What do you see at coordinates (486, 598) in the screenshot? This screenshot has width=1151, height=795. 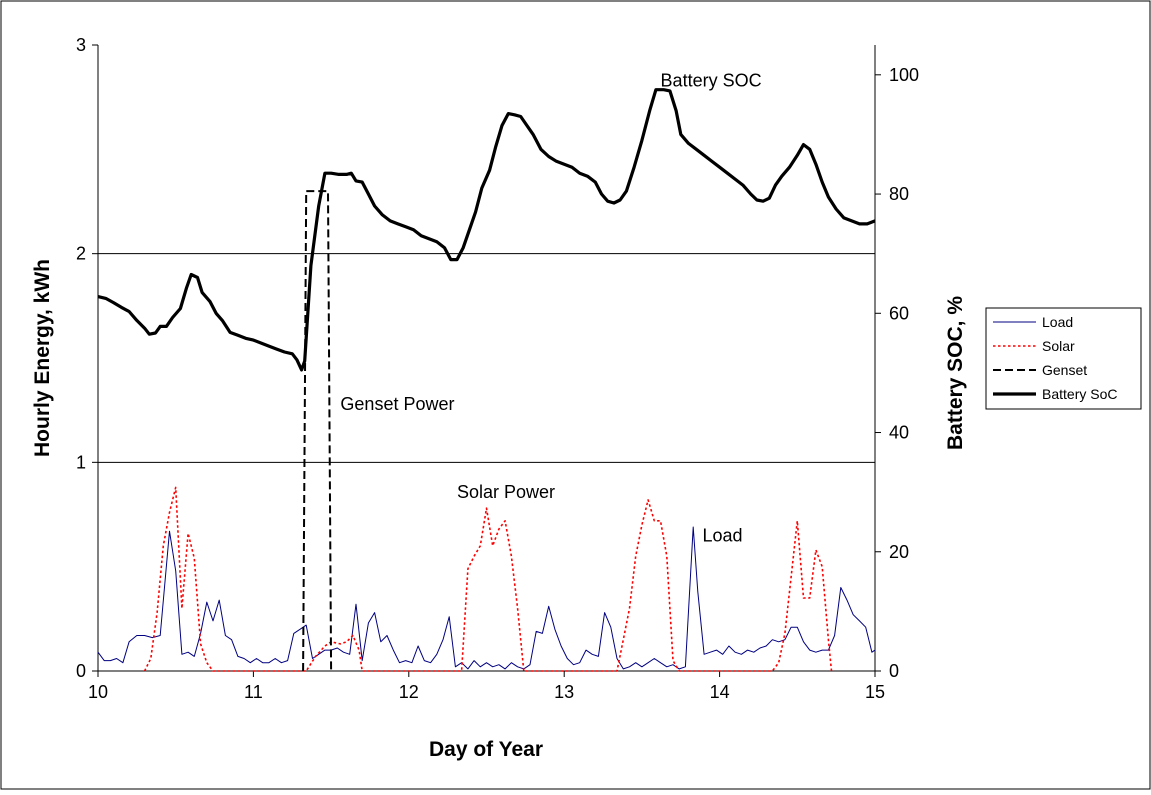 I see `series-load-line` at bounding box center [486, 598].